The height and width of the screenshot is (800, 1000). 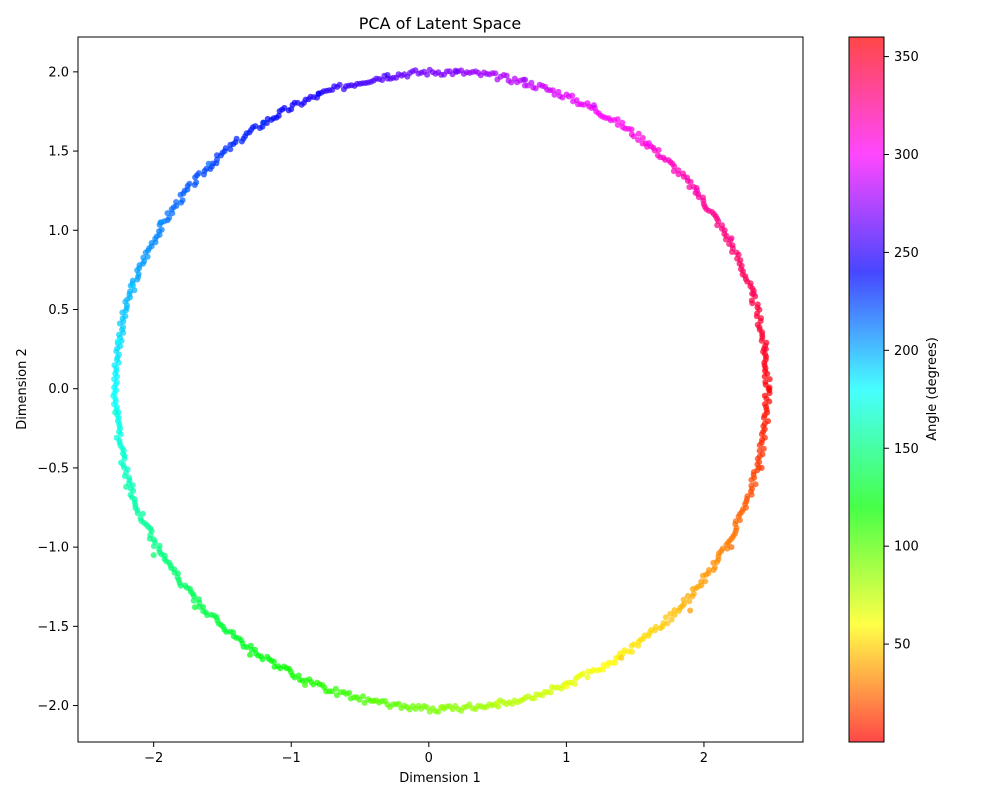 I want to click on x-tick-label: −1, so click(x=291, y=758).